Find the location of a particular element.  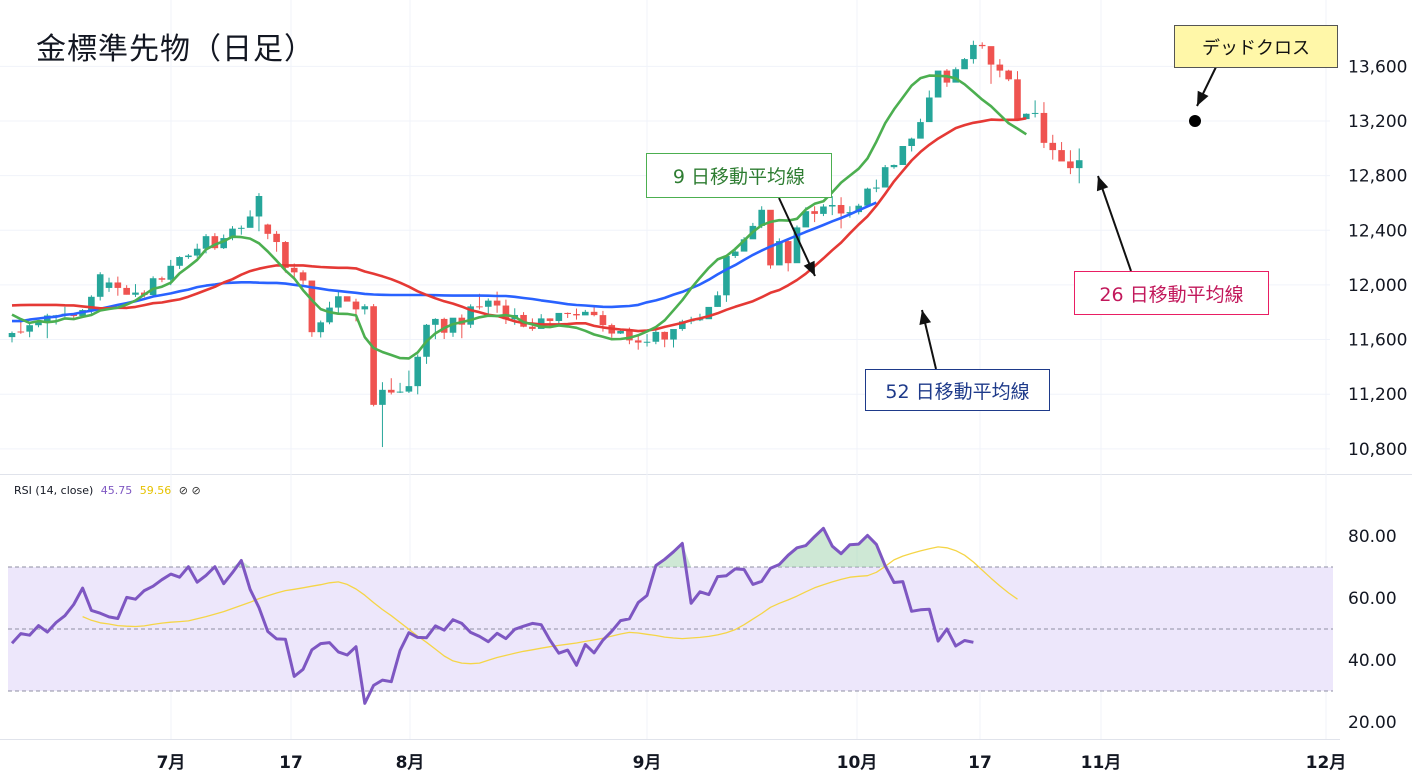

rsi-tick-label: 40.00 is located at coordinates (1372, 661).